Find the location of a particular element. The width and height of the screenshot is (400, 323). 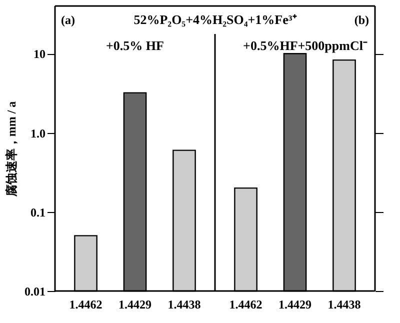

y-tick-label: 0.1 is located at coordinates (38, 212).